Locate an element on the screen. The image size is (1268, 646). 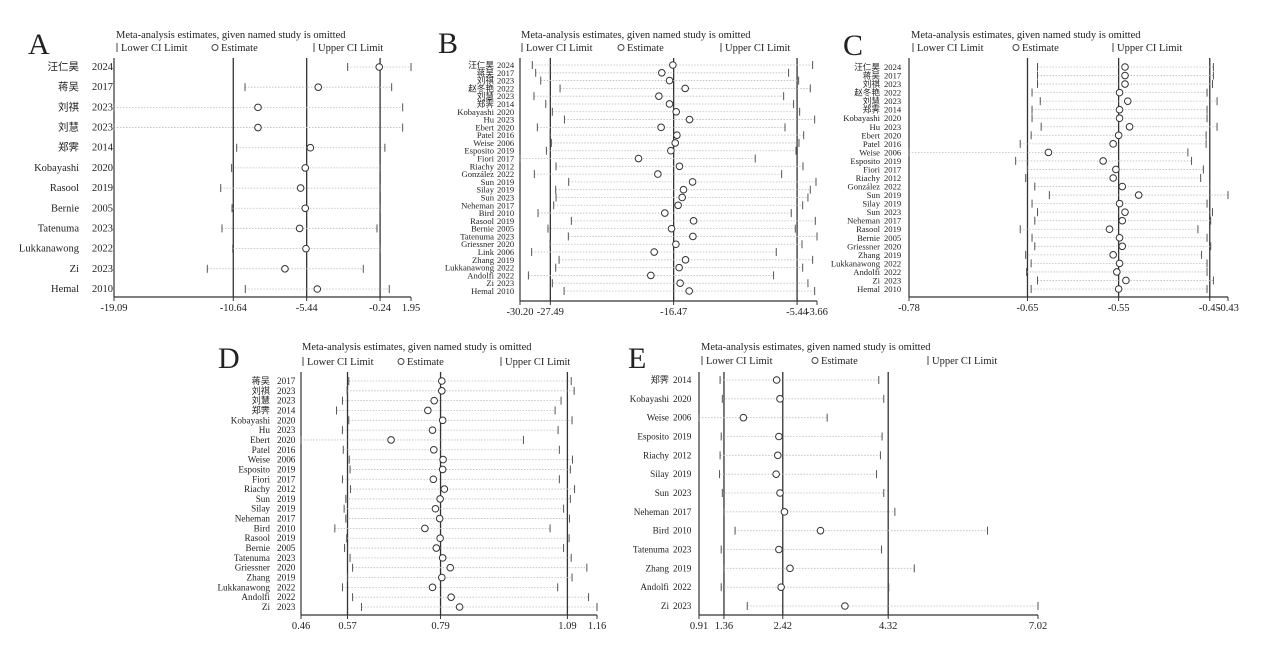
legend: Lower CI Limit Estimate Upper CI Limit is located at coordinates (849, 361).